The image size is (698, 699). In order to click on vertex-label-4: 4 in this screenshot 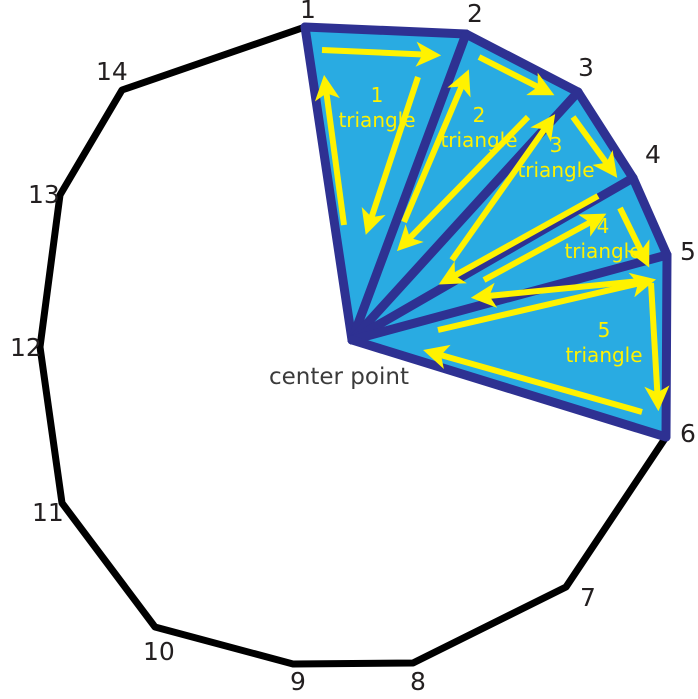, I will do `click(653, 154)`.